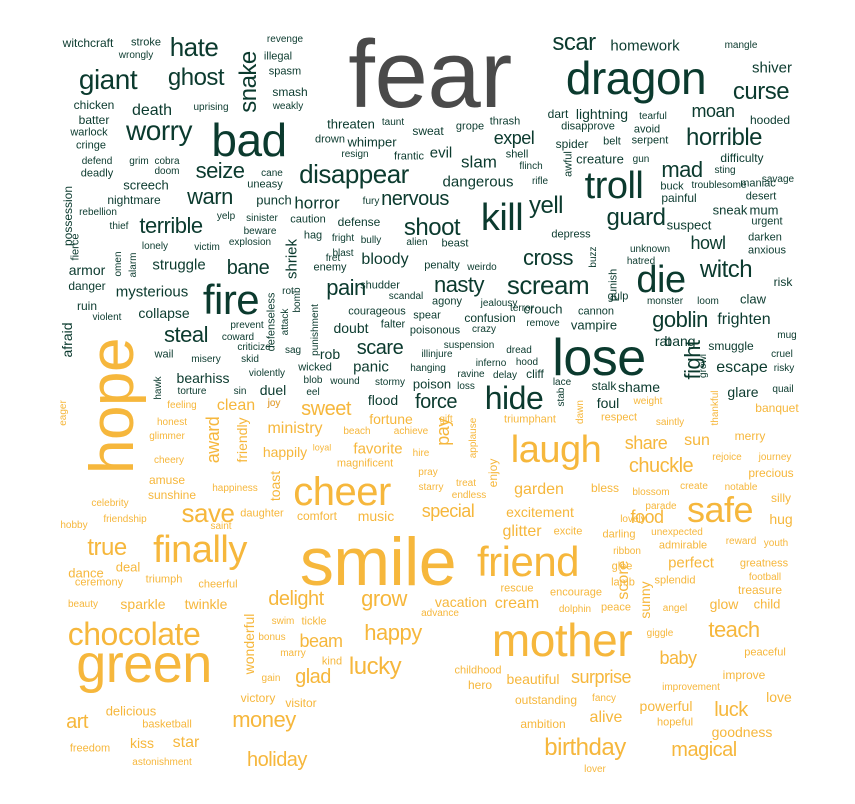  I want to click on word-terrible: terrible, so click(171, 225).